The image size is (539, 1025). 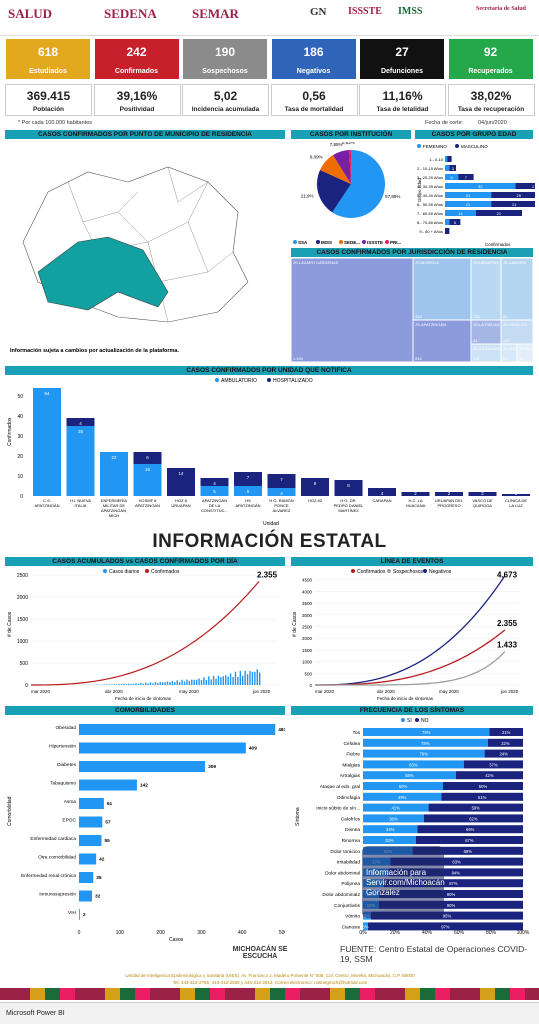 I want to click on com-bar, so click(x=79, y=914).